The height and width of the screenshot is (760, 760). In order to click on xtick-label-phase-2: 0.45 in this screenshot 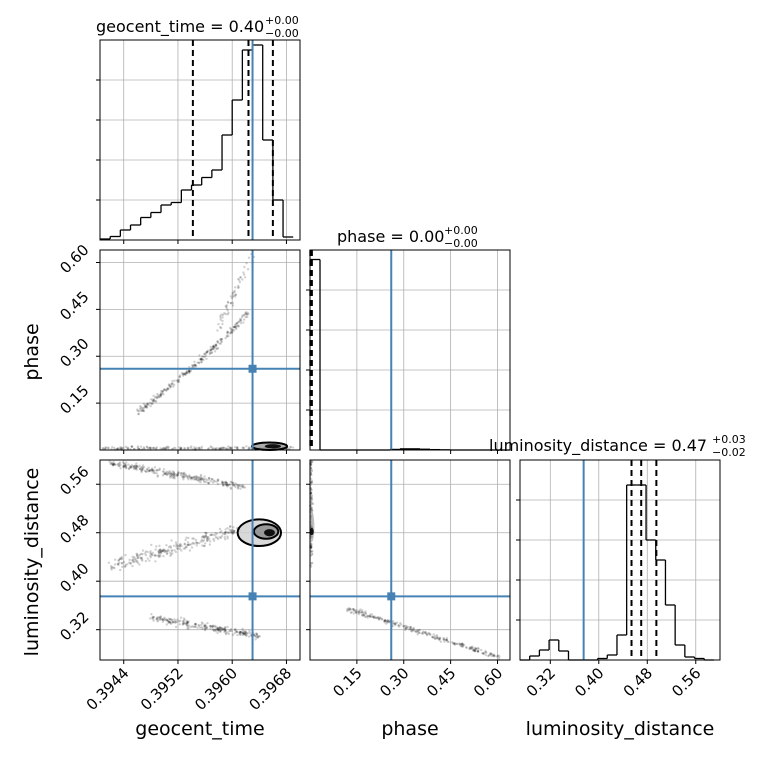, I will do `click(441, 682)`.